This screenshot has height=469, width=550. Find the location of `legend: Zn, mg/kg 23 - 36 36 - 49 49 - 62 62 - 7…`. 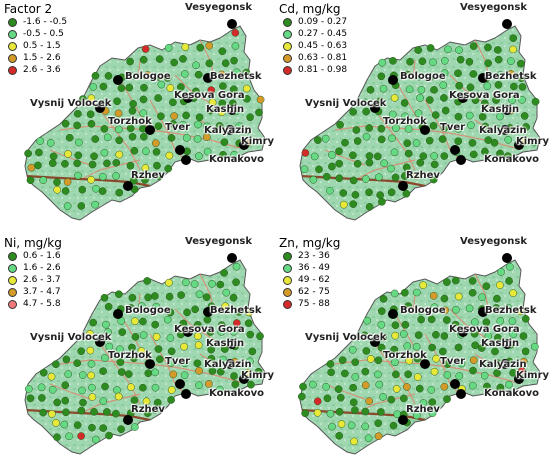

legend: Zn, mg/kg 23 - 36 36 - 49 49 - 62 62 - 7… is located at coordinates (309, 273).